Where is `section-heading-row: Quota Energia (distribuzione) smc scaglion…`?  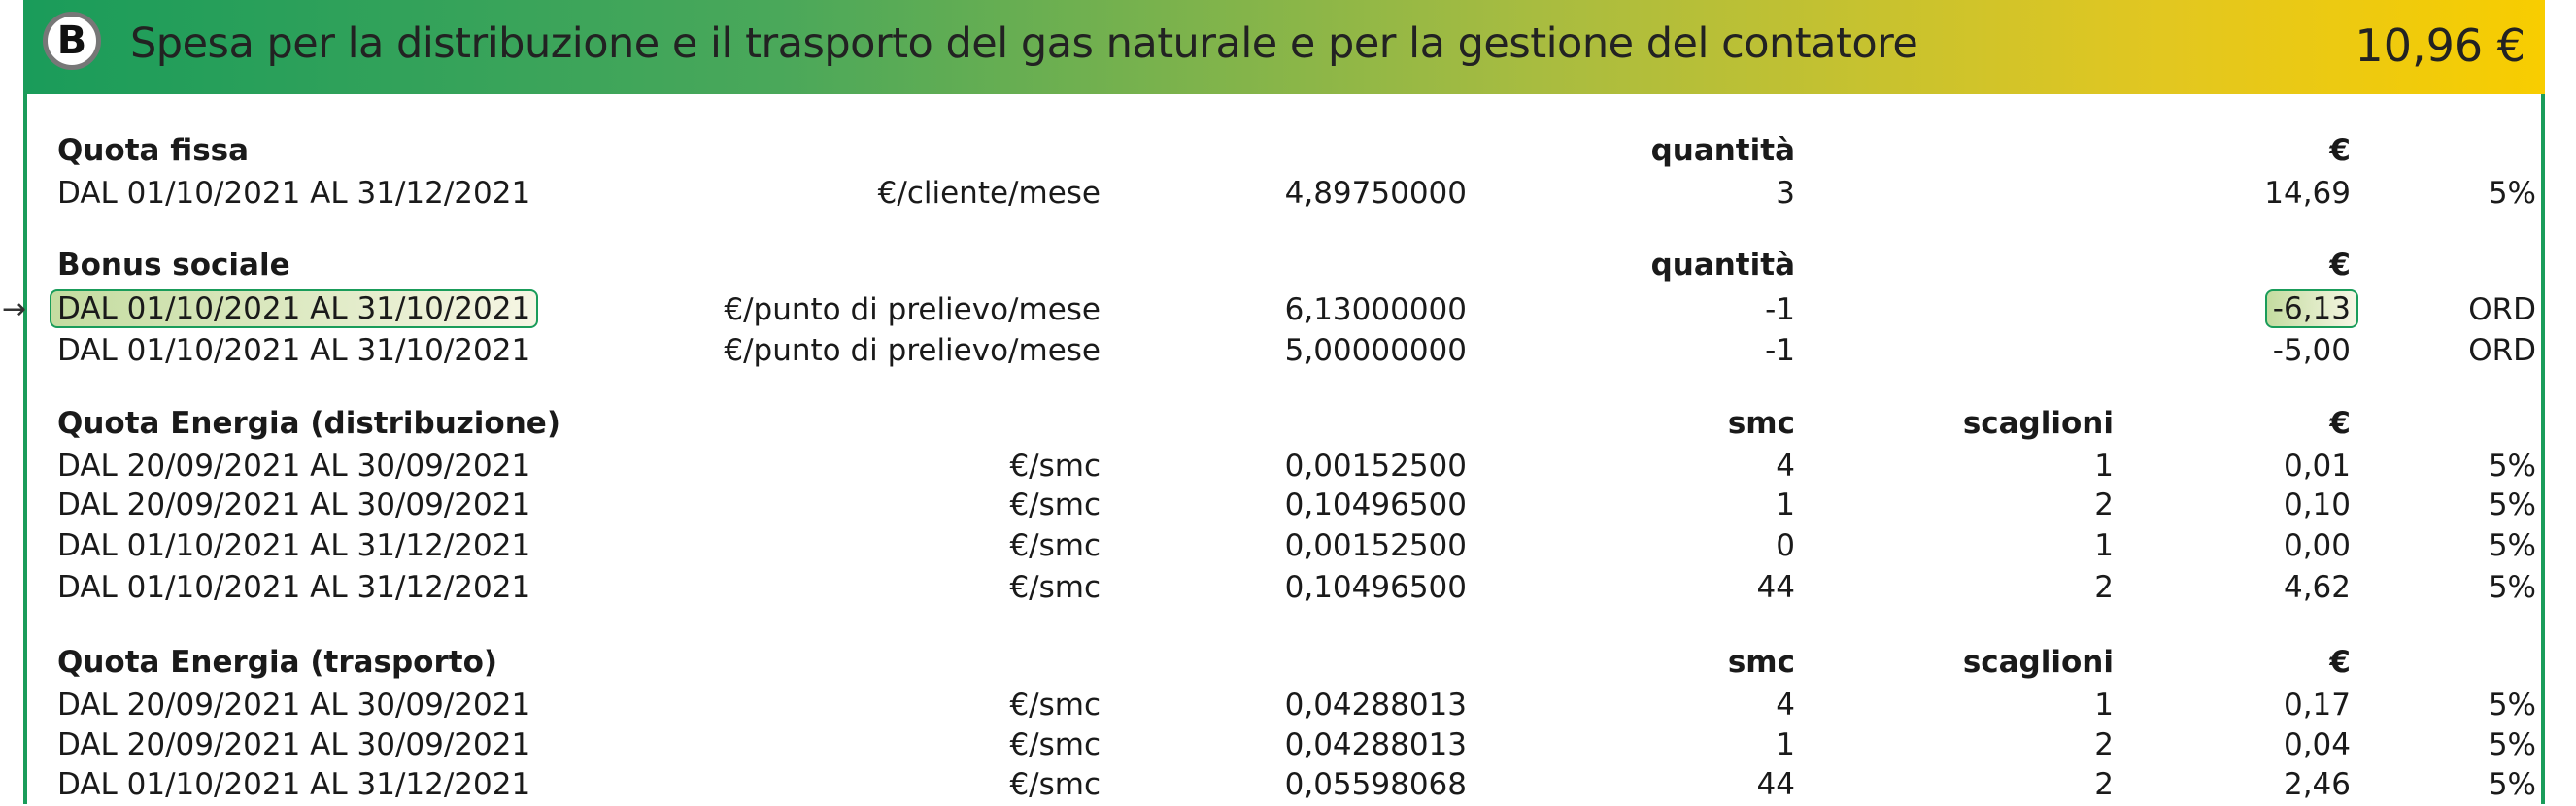 section-heading-row: Quota Energia (distribuzione) smc scaglion… is located at coordinates (1288, 425).